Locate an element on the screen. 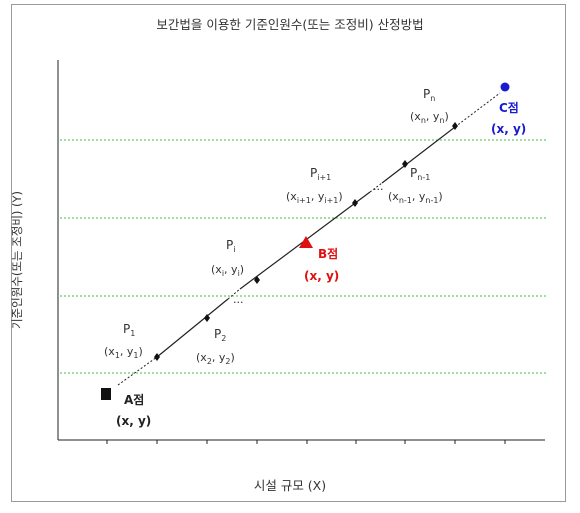 The width and height of the screenshot is (580, 513). marker-pn1 is located at coordinates (405, 164).